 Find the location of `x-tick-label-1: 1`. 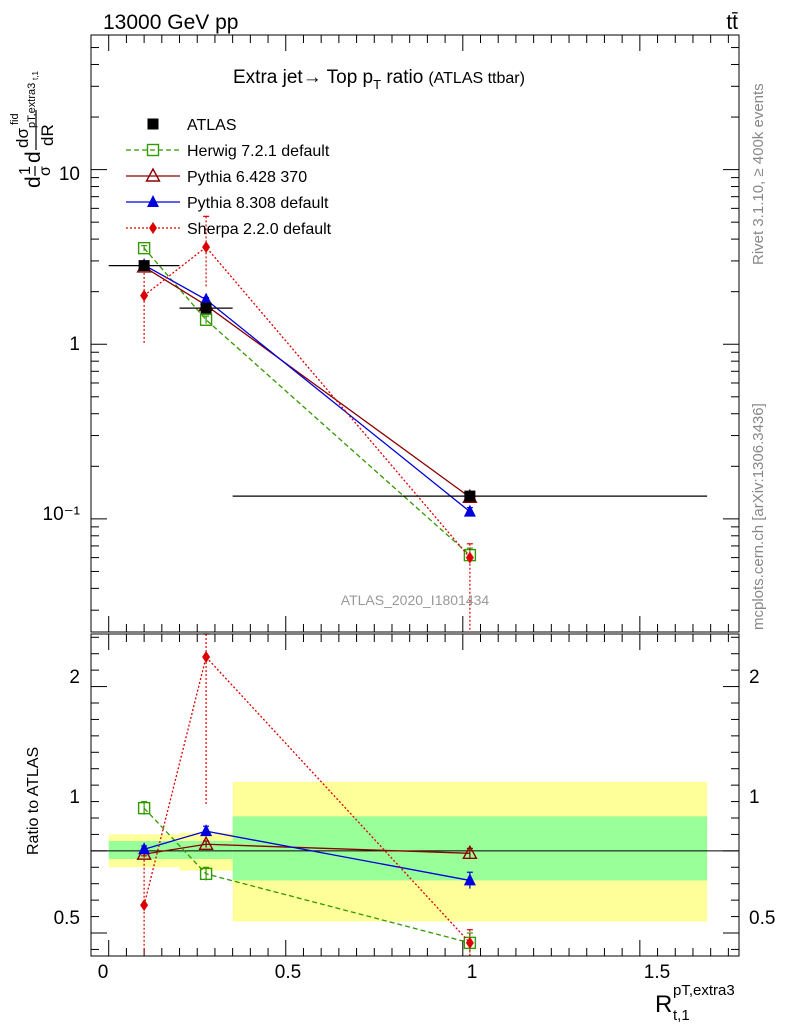

x-tick-label-1: 1 is located at coordinates (472, 972).